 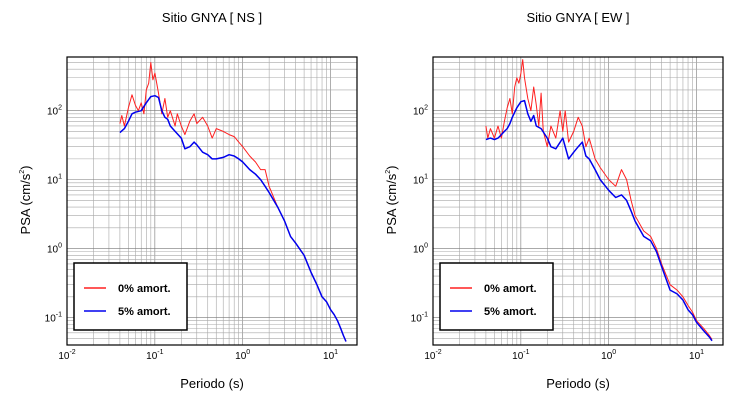 I want to click on chart-title: Sitio GNYA [ EW ], so click(x=577, y=17).